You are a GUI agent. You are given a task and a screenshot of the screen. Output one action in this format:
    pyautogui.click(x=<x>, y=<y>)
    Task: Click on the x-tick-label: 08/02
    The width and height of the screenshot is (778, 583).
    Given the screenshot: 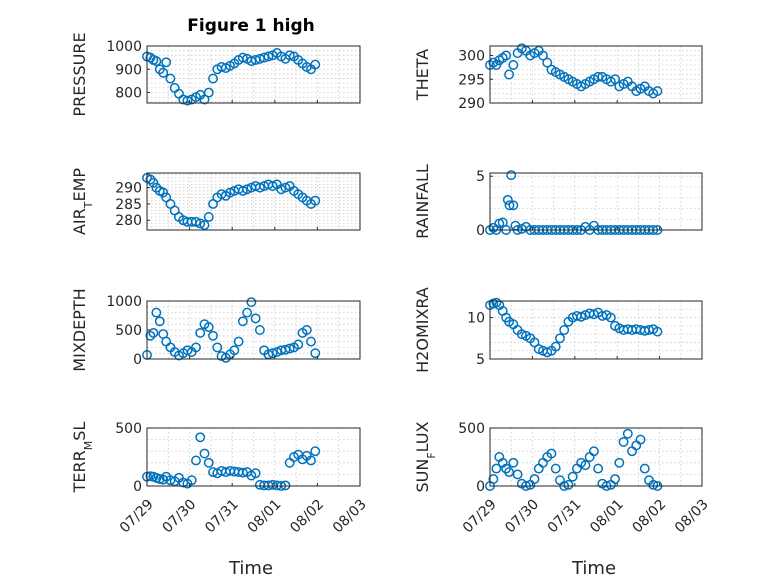 What is the action you would take?
    pyautogui.click(x=650, y=516)
    